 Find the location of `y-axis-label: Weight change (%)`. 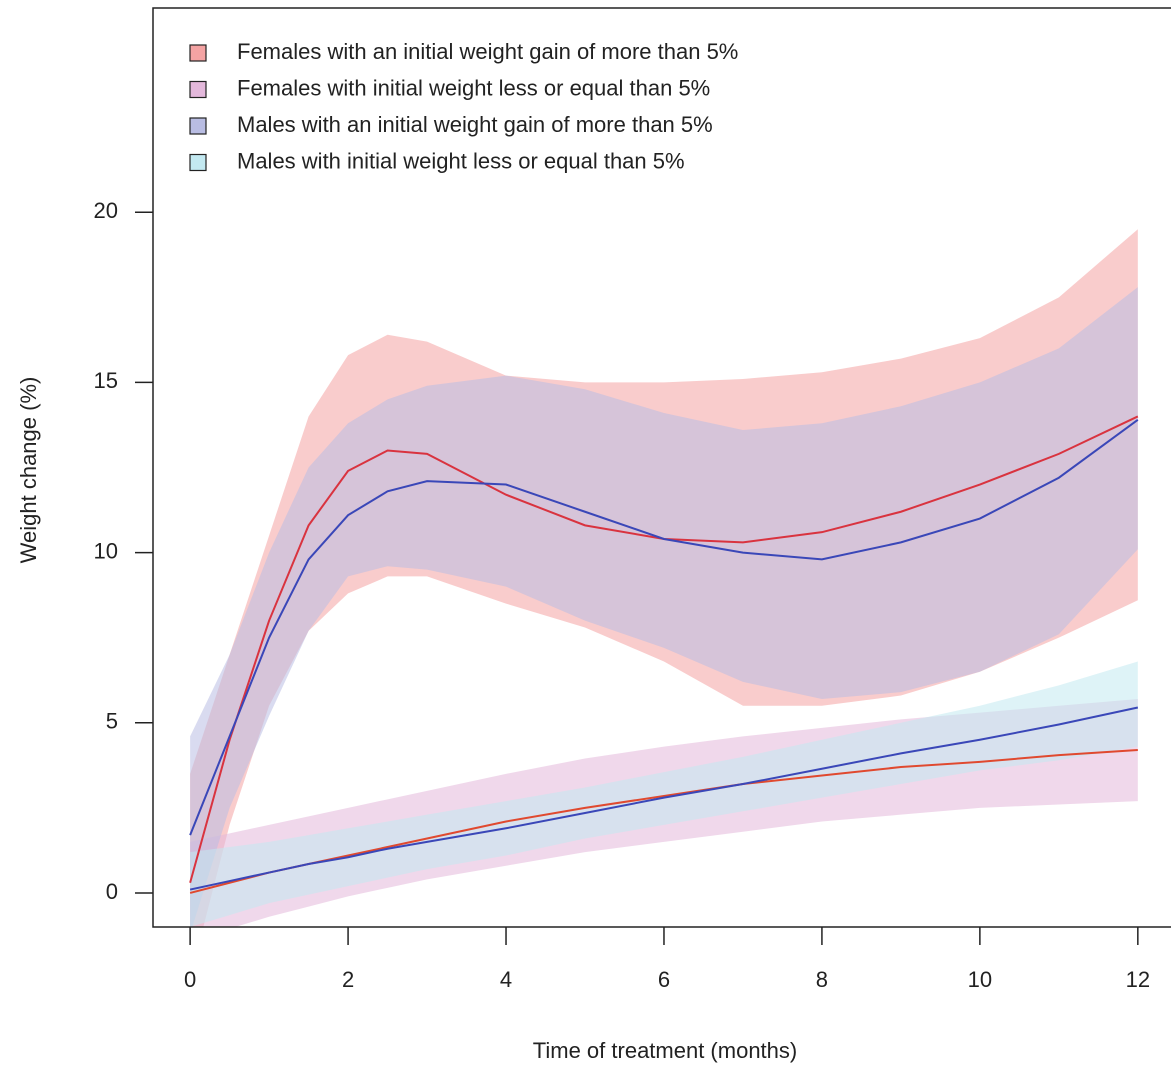

y-axis-label: Weight change (%) is located at coordinates (28, 470).